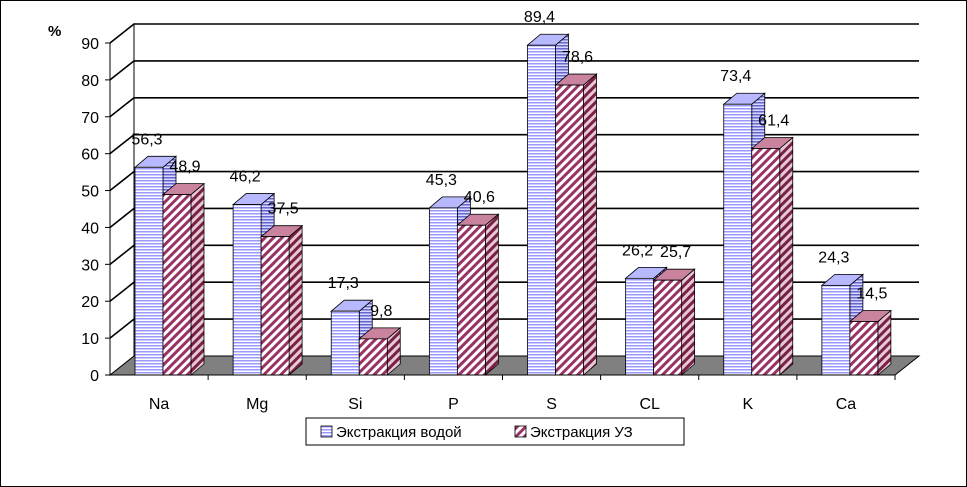 Image resolution: width=967 pixels, height=487 pixels. Describe the element at coordinates (183, 279) in the screenshot. I see `bar-us-Na` at that location.